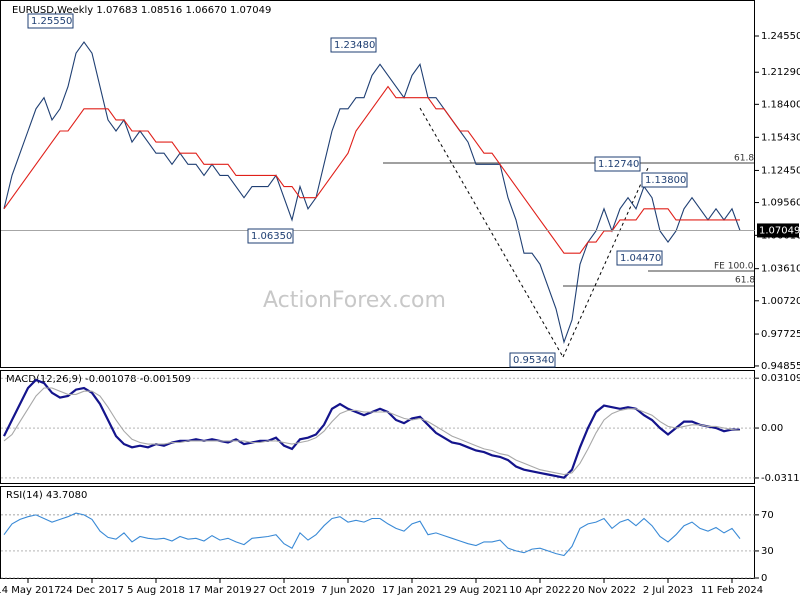  I want to click on annotation: 0.95340, so click(533, 360).